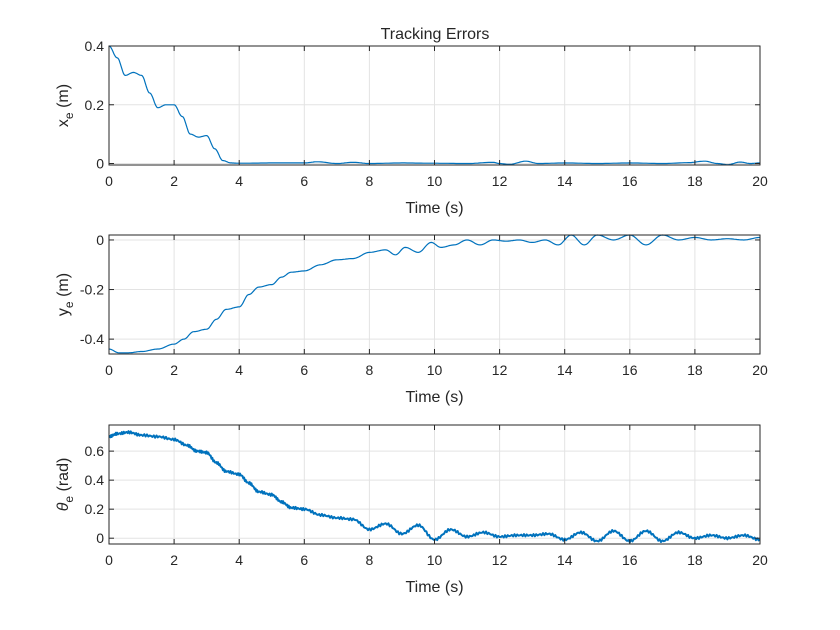  Describe the element at coordinates (92, 339) in the screenshot. I see `y-tick-label: -0.4` at that location.